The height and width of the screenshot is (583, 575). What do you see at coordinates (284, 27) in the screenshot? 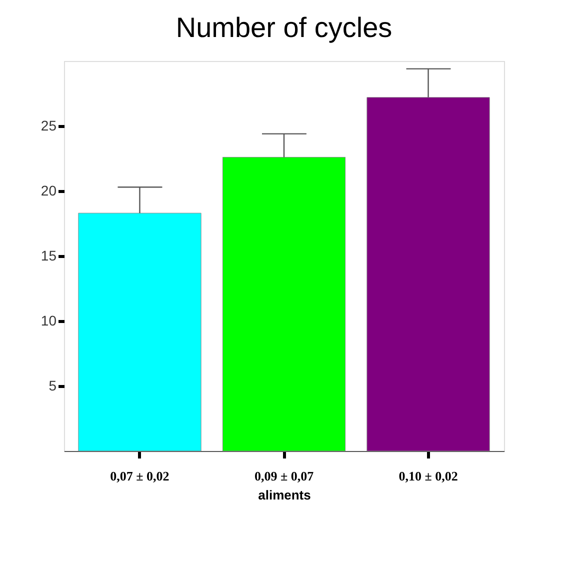
I see `chart-title: Number of cycles` at bounding box center [284, 27].